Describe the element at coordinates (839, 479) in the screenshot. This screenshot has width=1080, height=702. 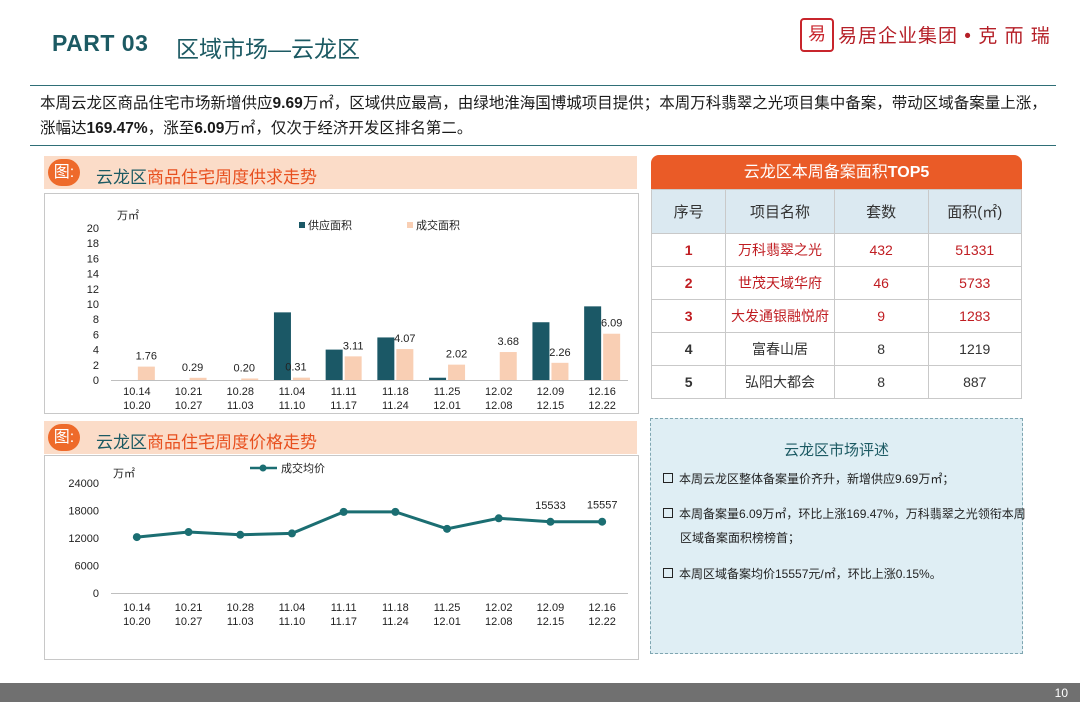
I see `review-item: 本周云龙区整体备案量价齐升，新增供应9.69万㎡；` at that location.